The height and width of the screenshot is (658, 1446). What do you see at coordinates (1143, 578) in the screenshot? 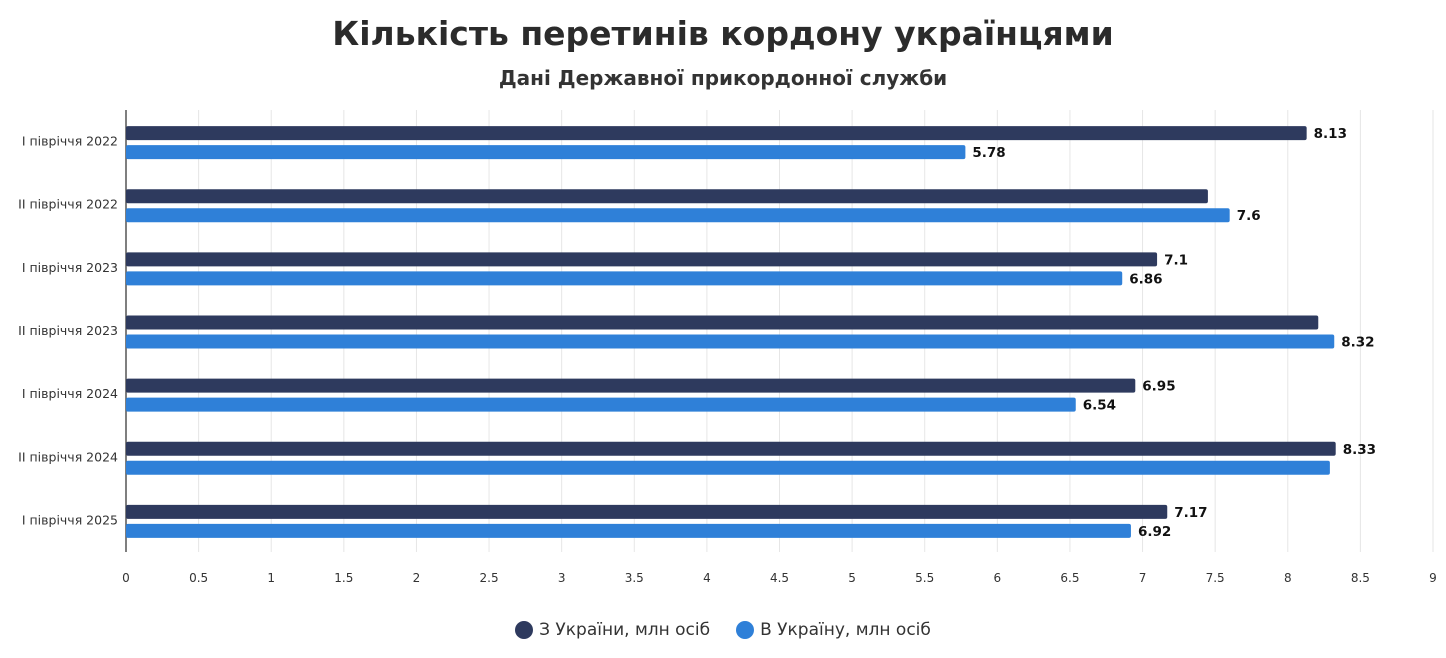
I see `x-tick-label: 7` at bounding box center [1143, 578].